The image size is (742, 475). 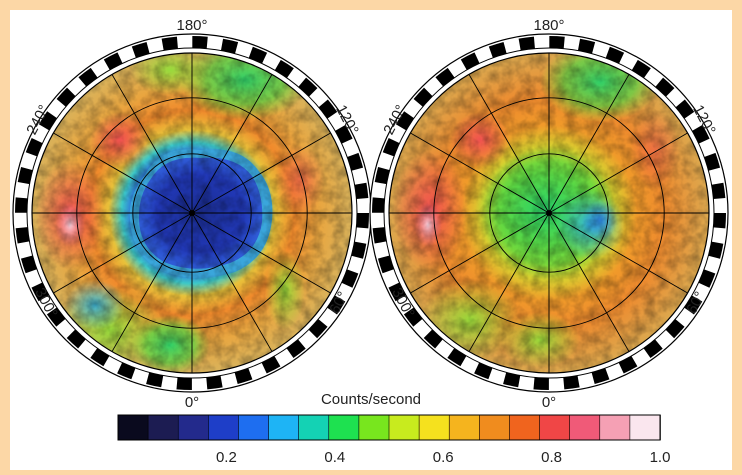 I want to click on colorbar: Counts/second 0.2 0.4 0.6 0.8 1.0, so click(x=393, y=428).